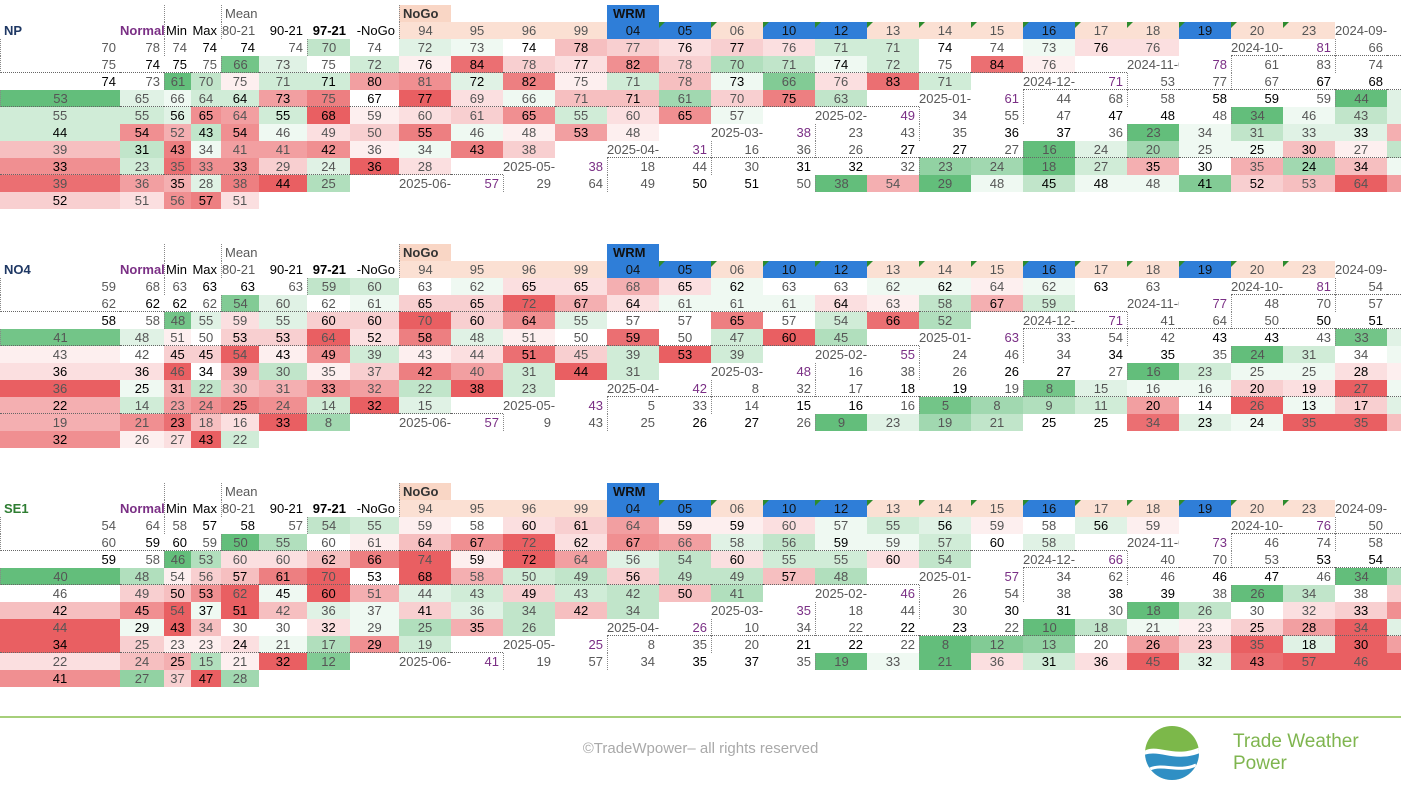  What do you see at coordinates (945, 47) in the screenshot?
I see `heat-cell: 74` at bounding box center [945, 47].